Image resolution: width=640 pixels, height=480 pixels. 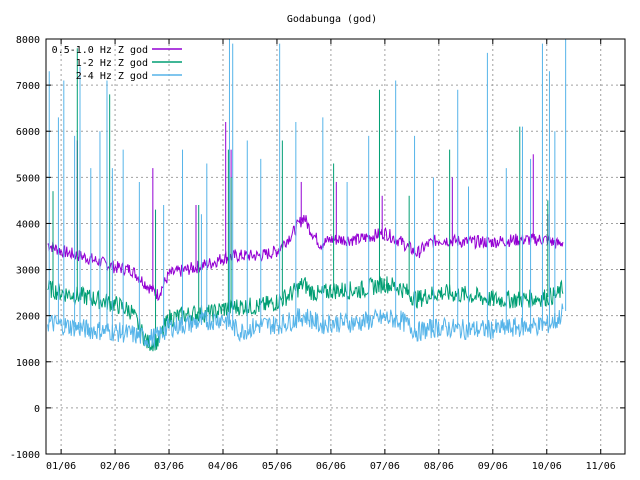 What do you see at coordinates (112, 76) in the screenshot?
I see `legend-label: 2-4 Hz Z god` at bounding box center [112, 76].